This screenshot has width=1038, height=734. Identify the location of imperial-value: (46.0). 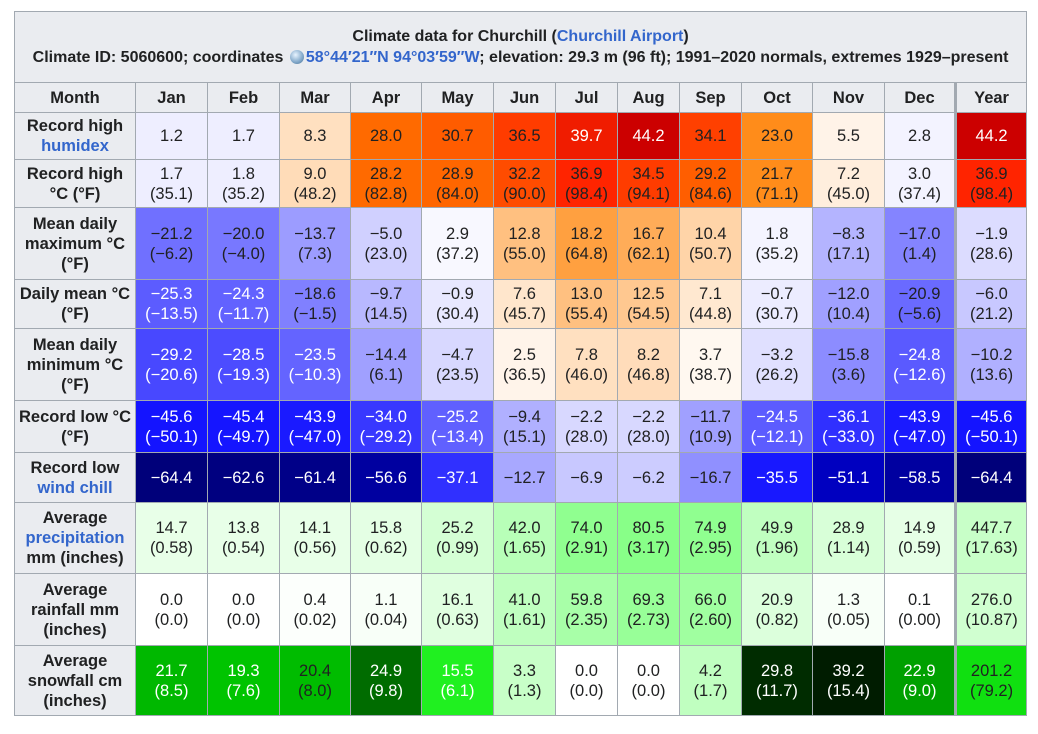
(586, 374).